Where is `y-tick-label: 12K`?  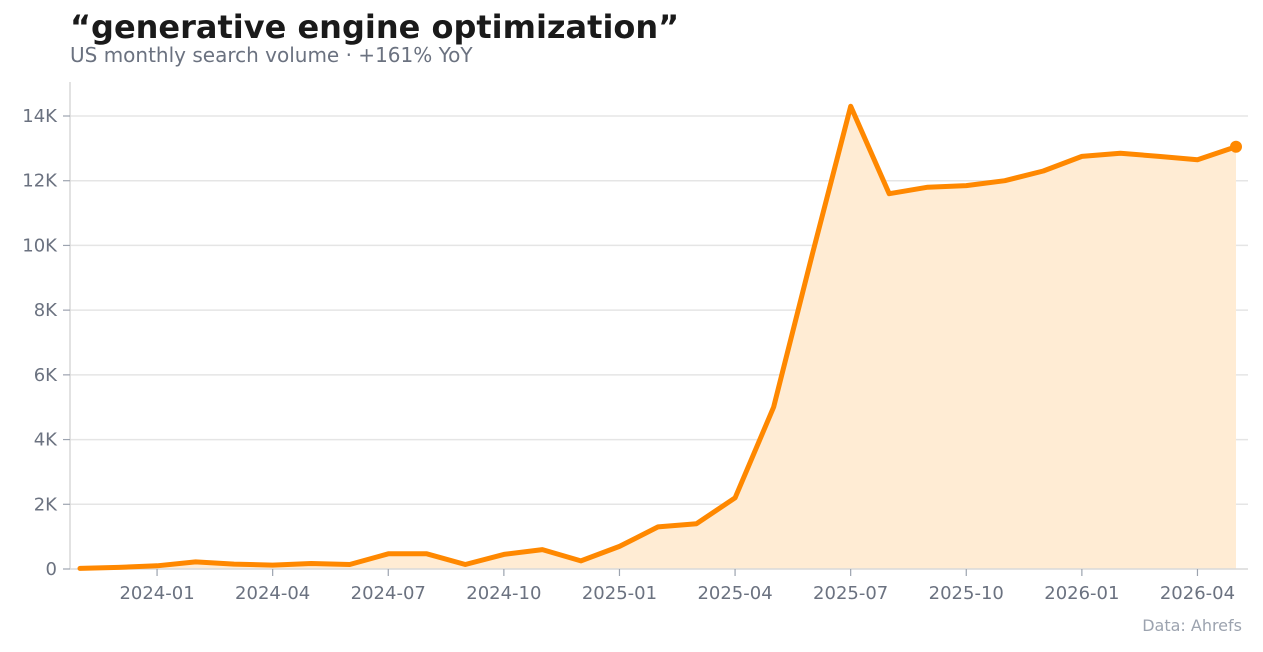
y-tick-label: 12K is located at coordinates (40, 181).